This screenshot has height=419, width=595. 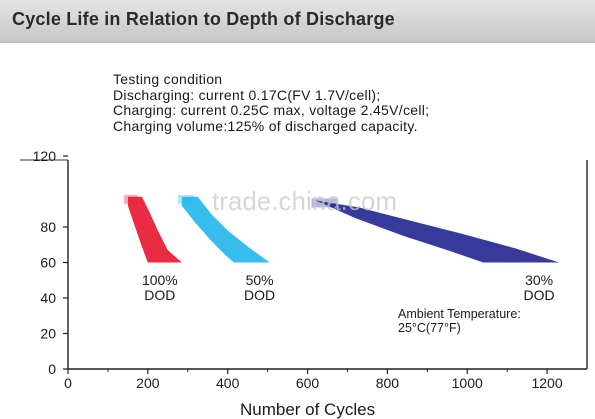 What do you see at coordinates (459, 314) in the screenshot?
I see `annotation-text: Ambient Temperature:` at bounding box center [459, 314].